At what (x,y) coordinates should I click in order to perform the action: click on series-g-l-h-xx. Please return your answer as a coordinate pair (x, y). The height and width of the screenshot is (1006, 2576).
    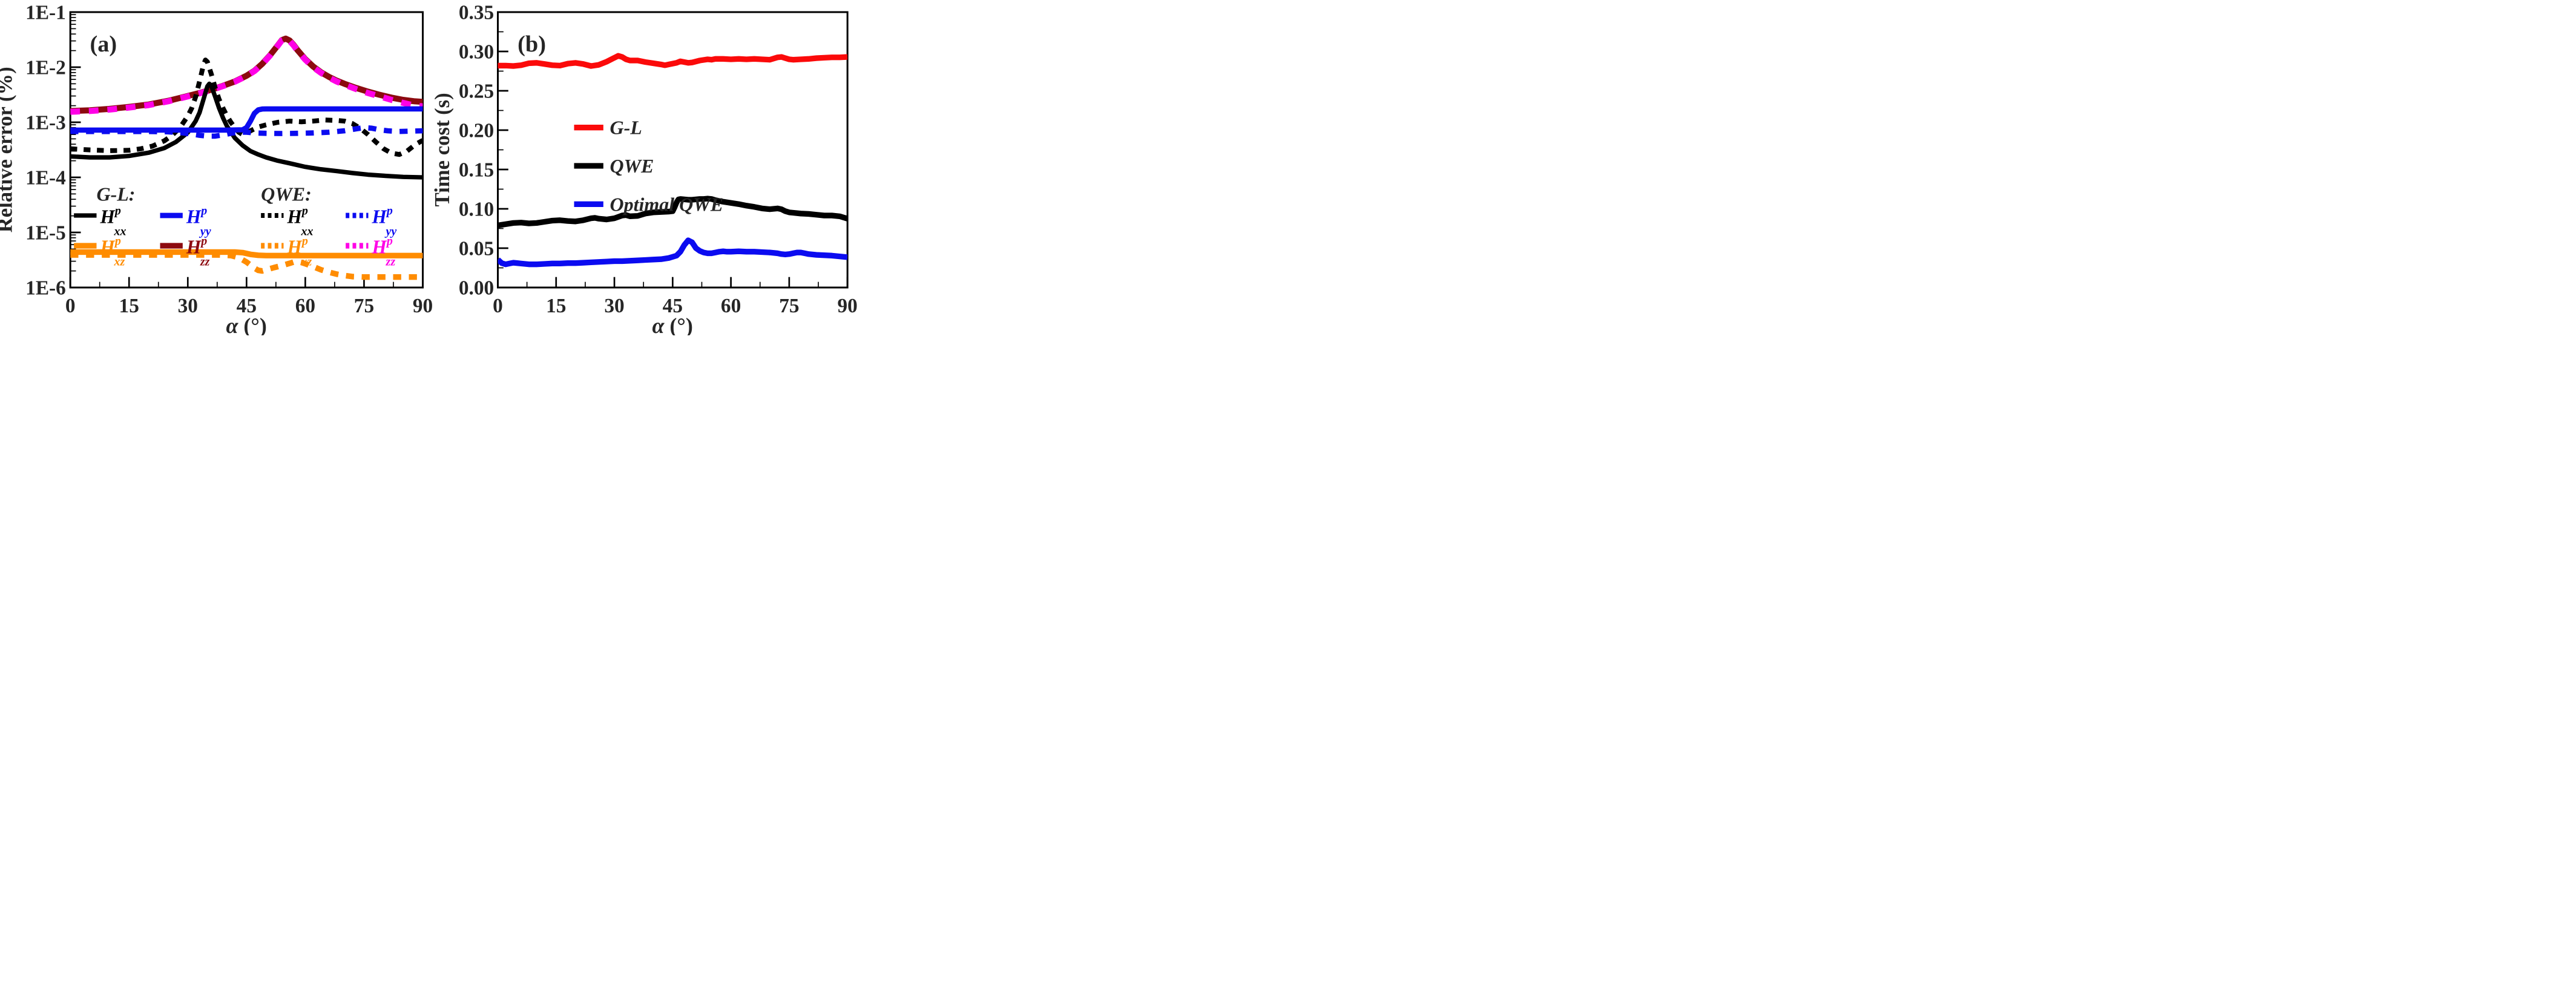
    Looking at the image, I should click on (246, 130).